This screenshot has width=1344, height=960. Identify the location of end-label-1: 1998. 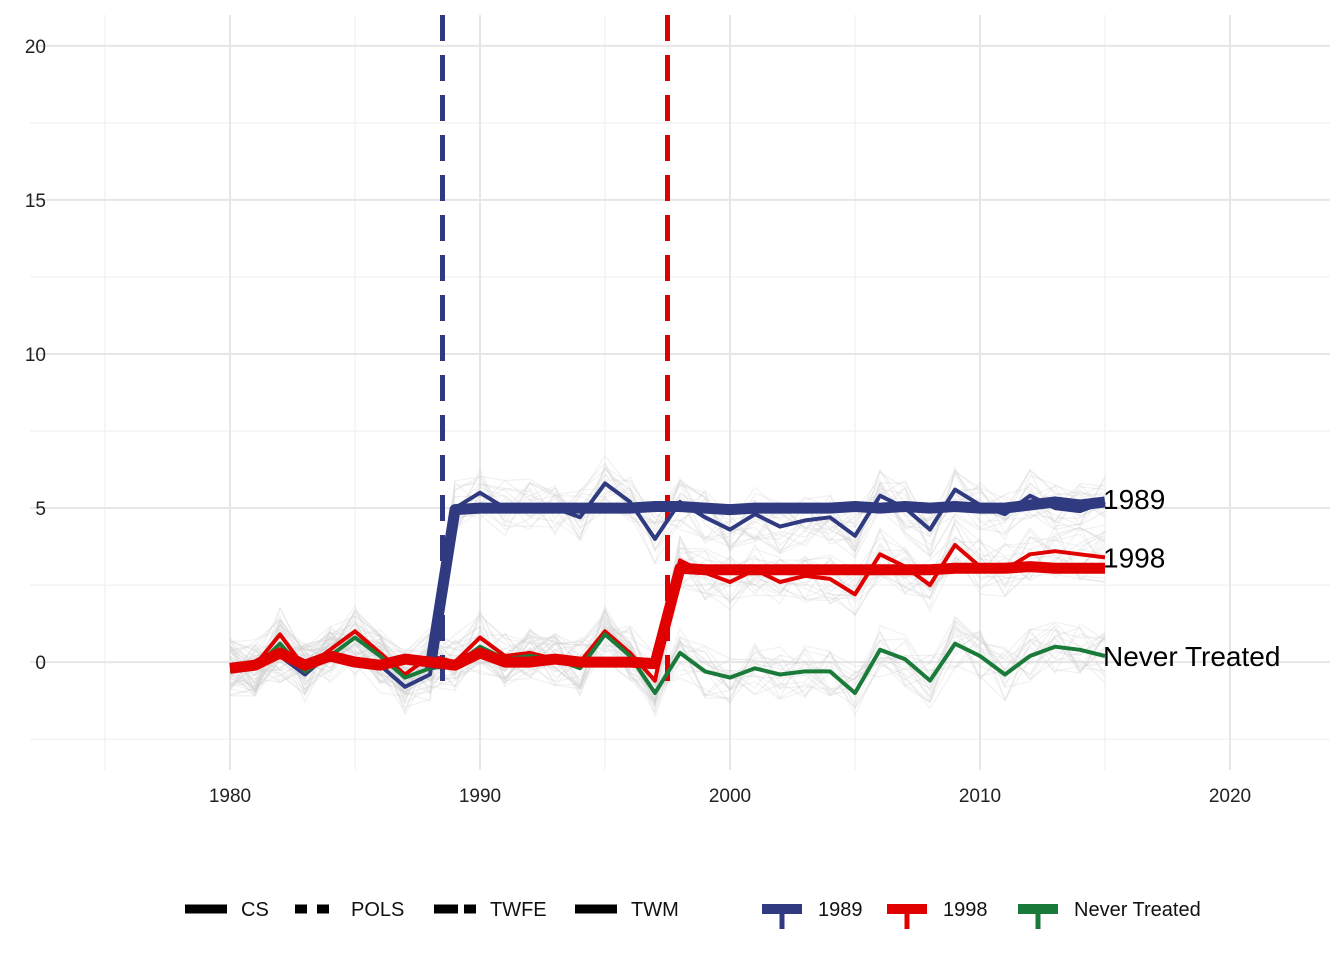
(1134, 557).